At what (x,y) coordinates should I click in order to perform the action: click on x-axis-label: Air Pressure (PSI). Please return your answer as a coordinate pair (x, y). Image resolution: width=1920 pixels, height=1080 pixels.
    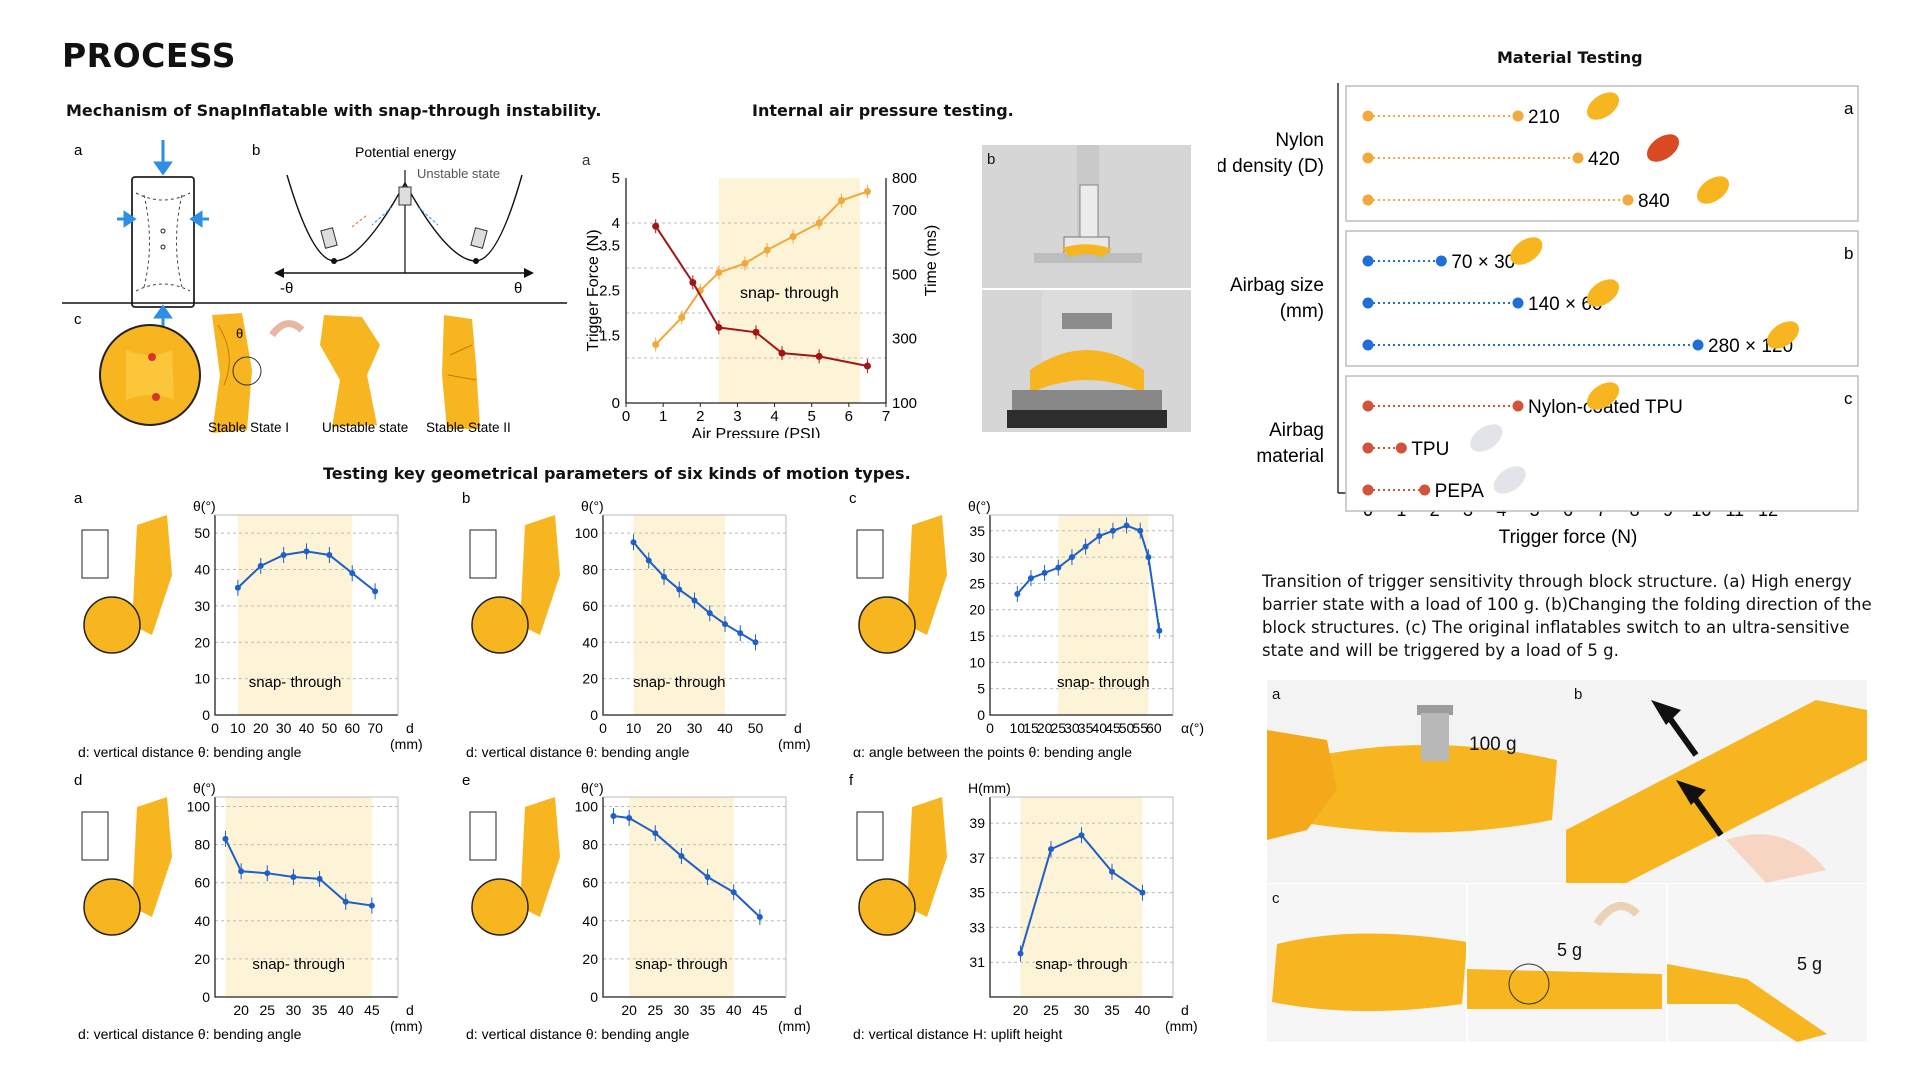
    Looking at the image, I should click on (756, 432).